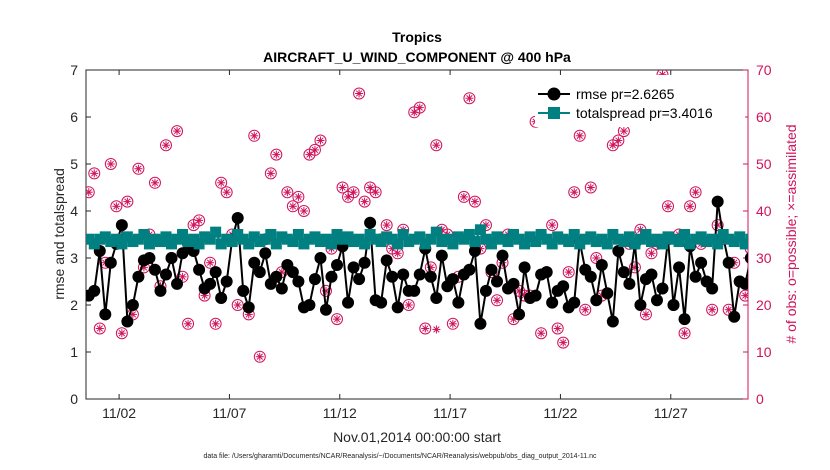  What do you see at coordinates (764, 211) in the screenshot?
I see `y2-tick-label: 40` at bounding box center [764, 211].